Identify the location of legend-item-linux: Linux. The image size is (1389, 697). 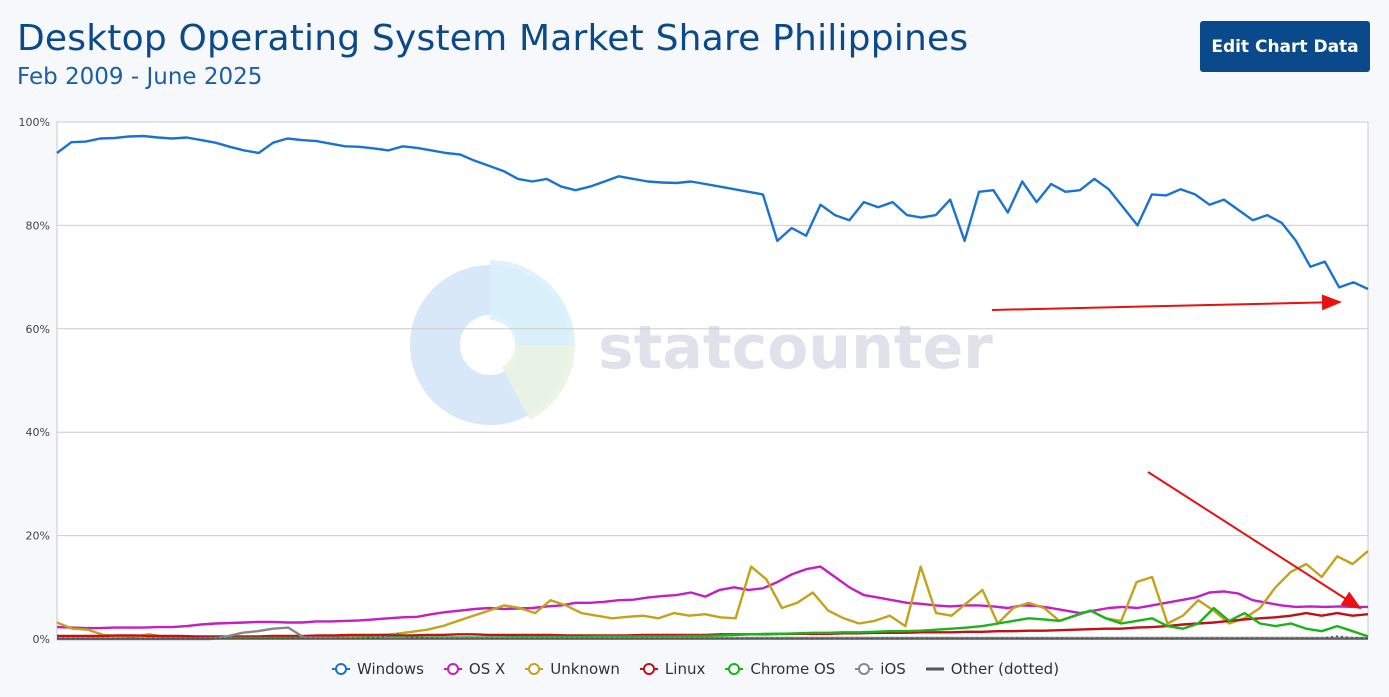
(671, 669).